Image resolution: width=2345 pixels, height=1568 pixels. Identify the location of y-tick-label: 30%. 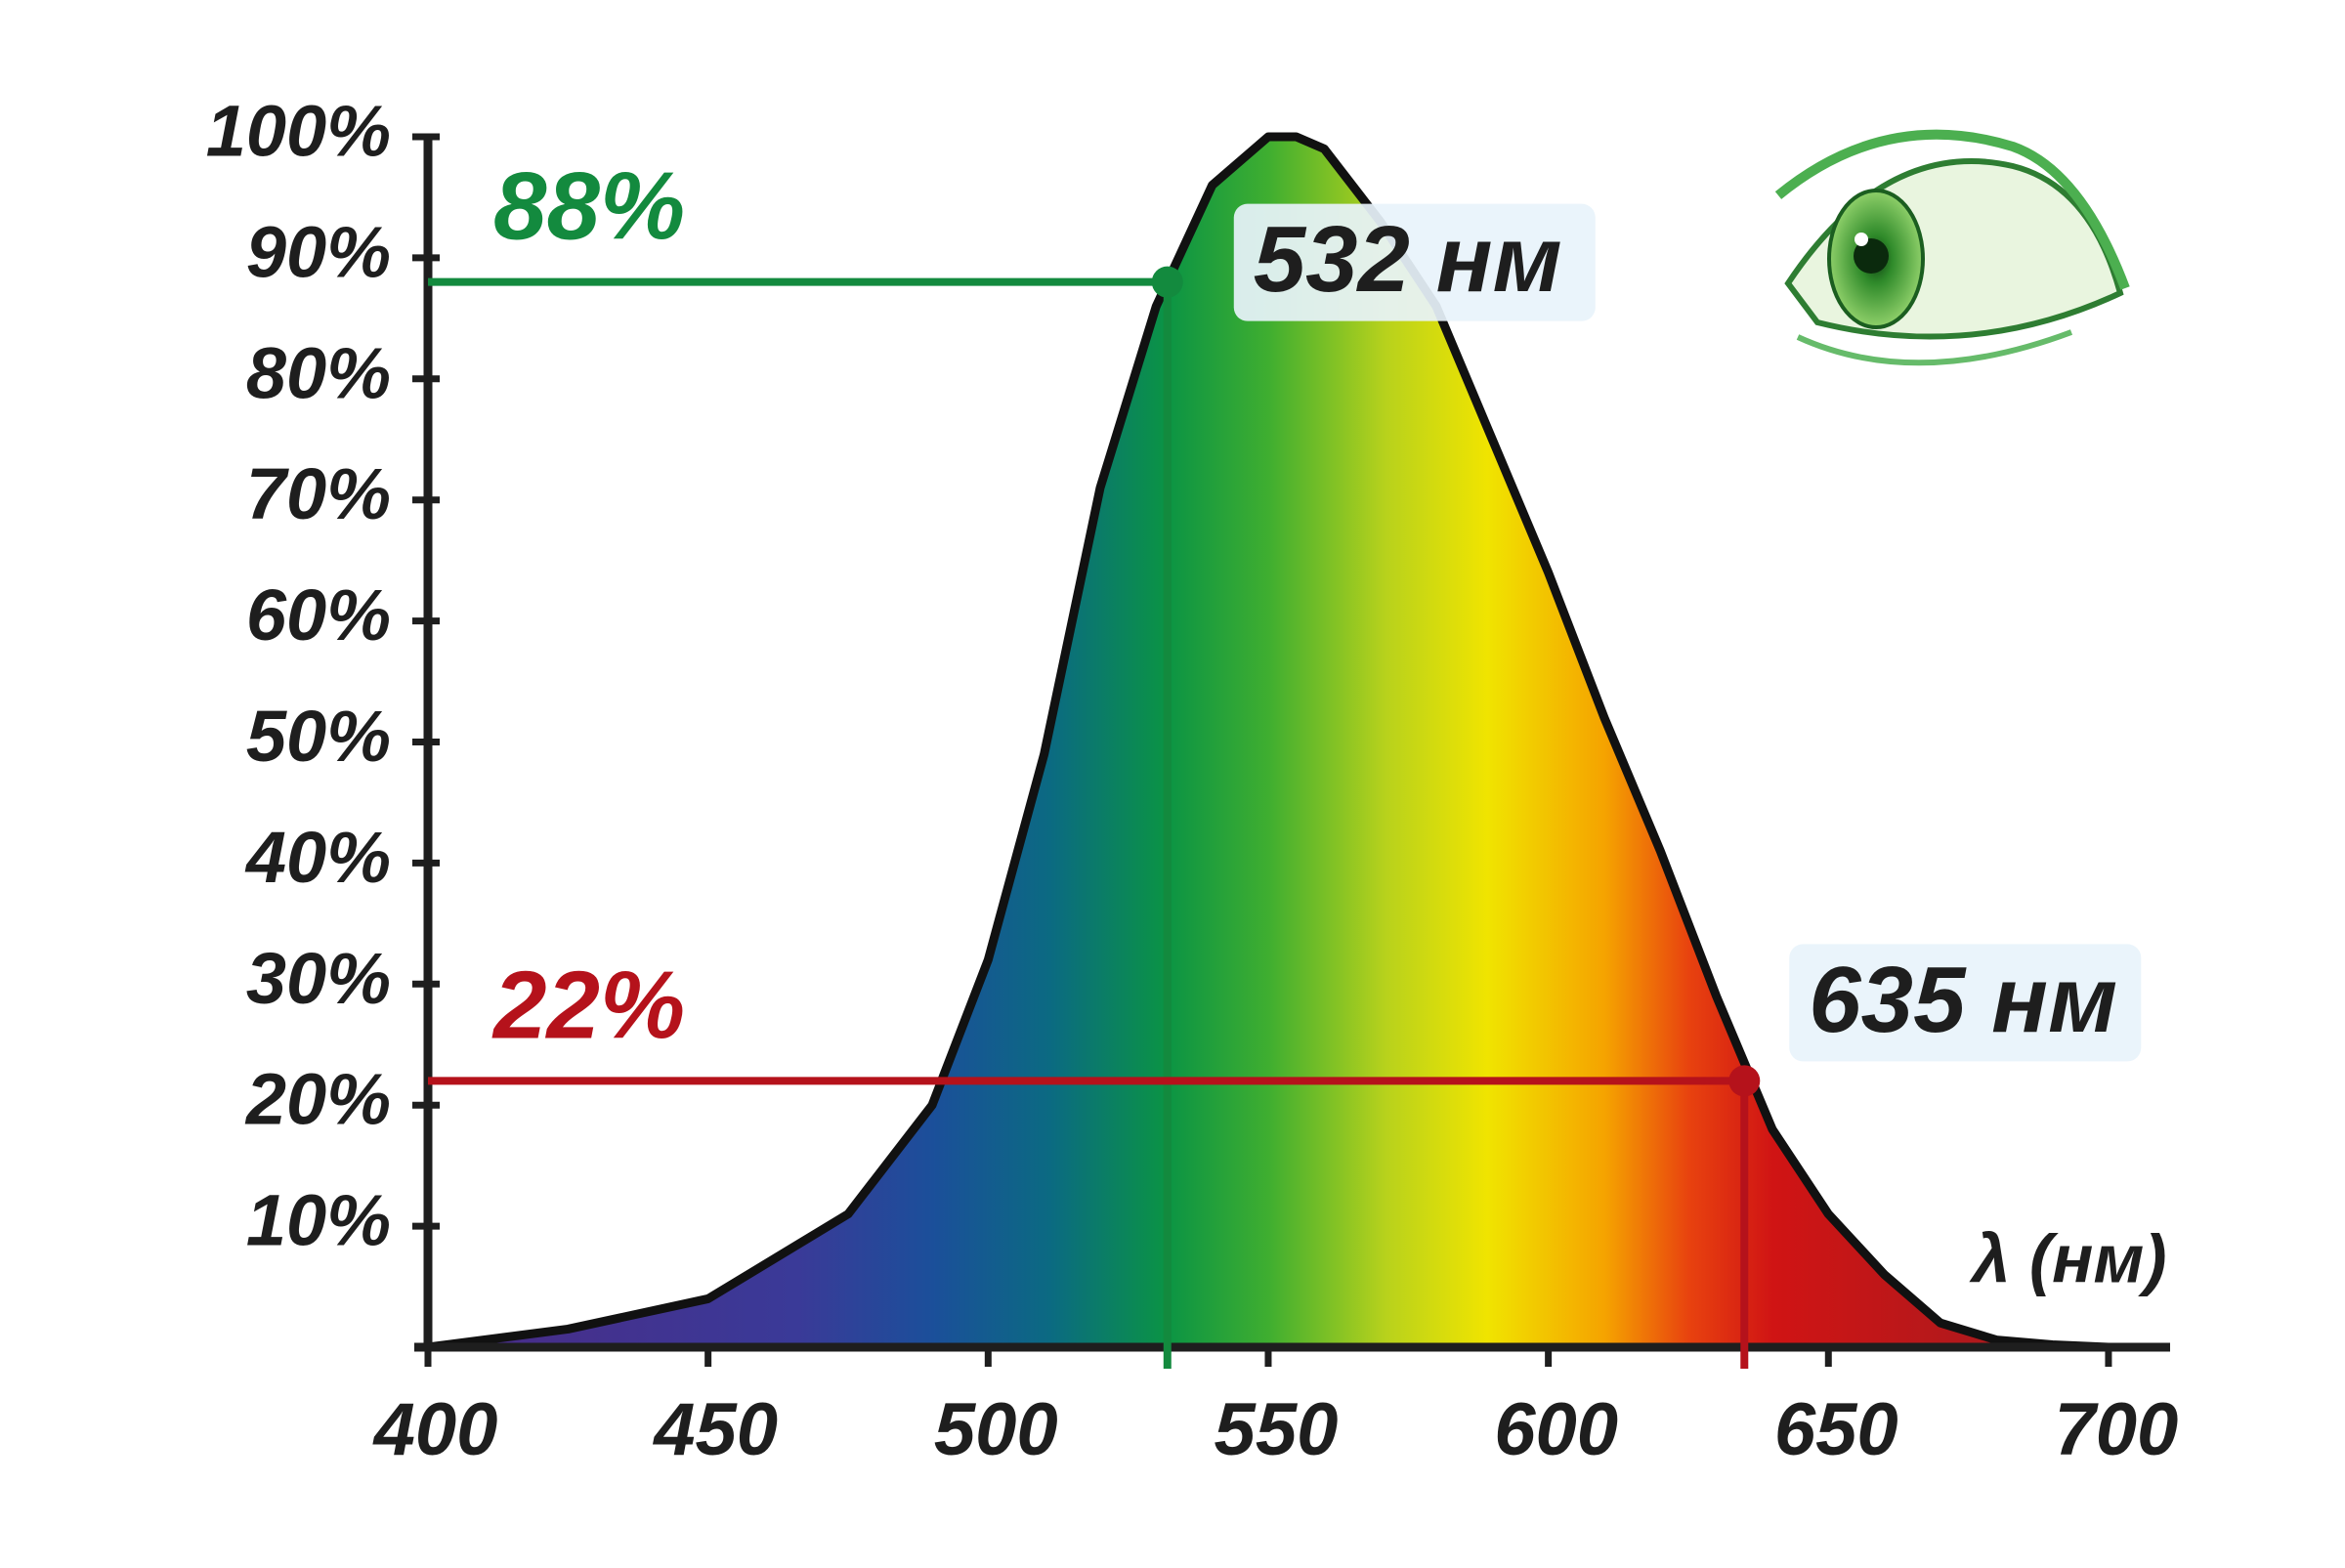
(318, 978).